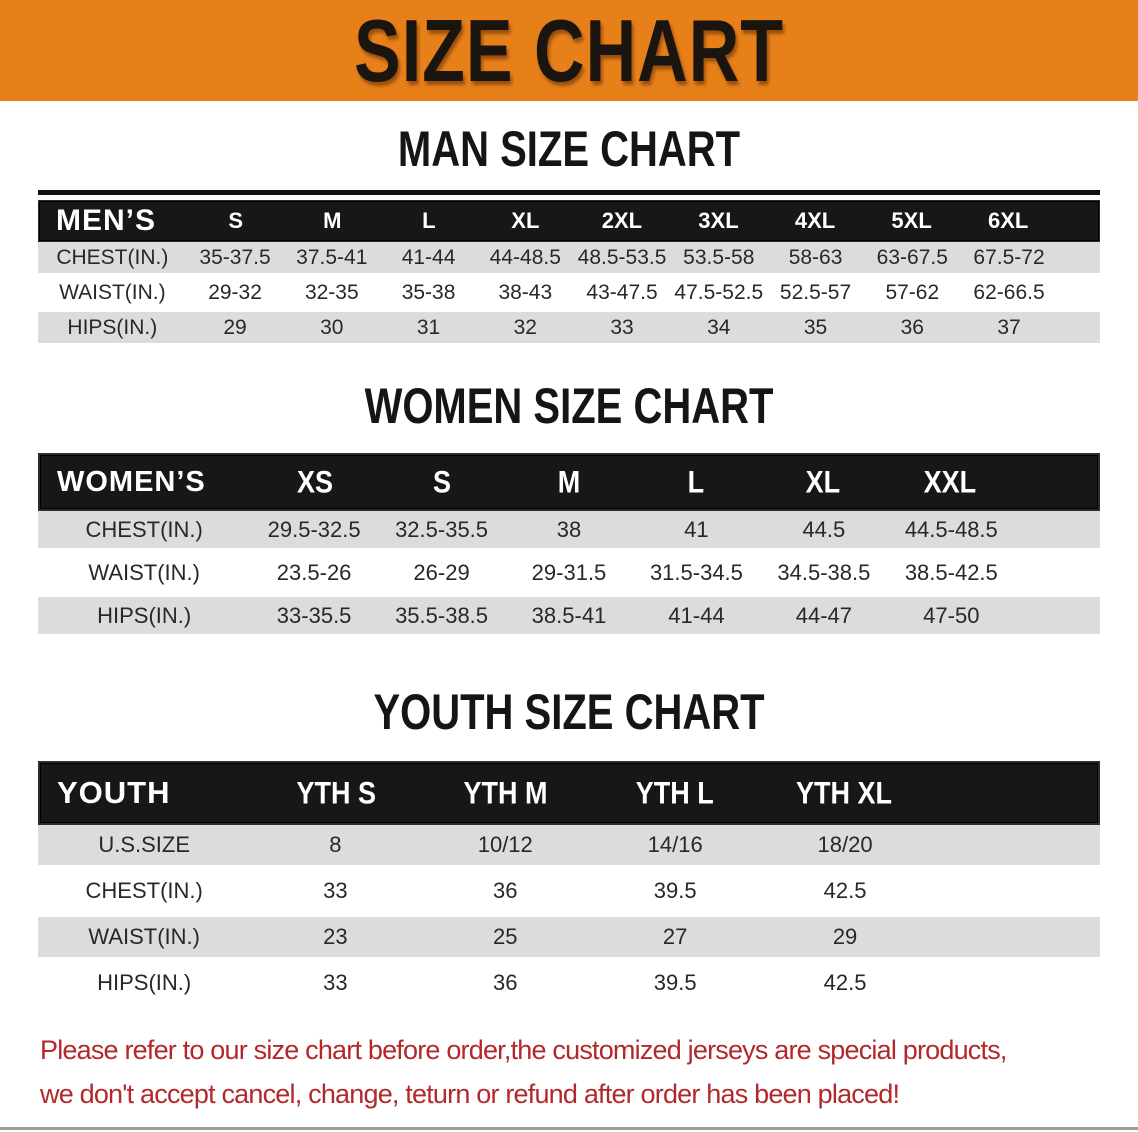 The width and height of the screenshot is (1138, 1132). I want to click on table-cell: 29-32, so click(235, 292).